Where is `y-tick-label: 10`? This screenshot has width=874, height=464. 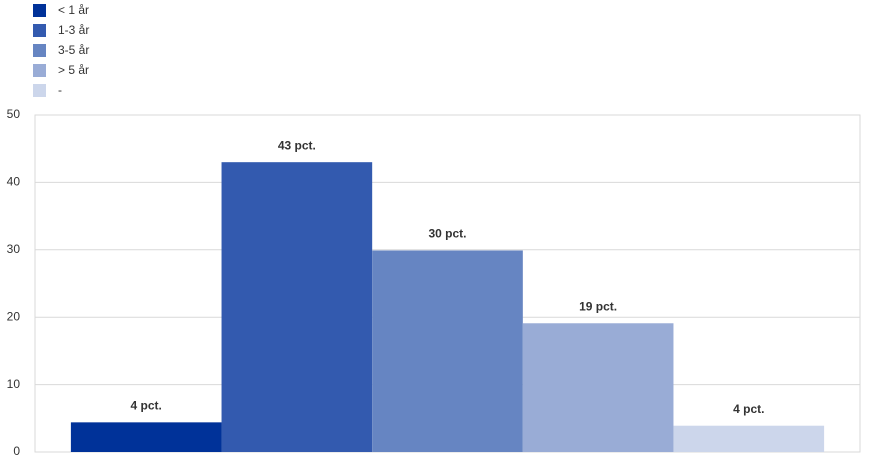 y-tick-label: 10 is located at coordinates (14, 384).